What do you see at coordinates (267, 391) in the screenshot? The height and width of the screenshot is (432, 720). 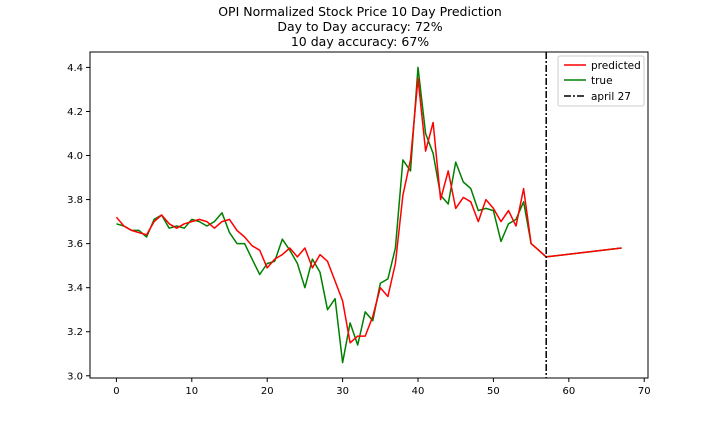 I see `x-tick-label: 20` at bounding box center [267, 391].